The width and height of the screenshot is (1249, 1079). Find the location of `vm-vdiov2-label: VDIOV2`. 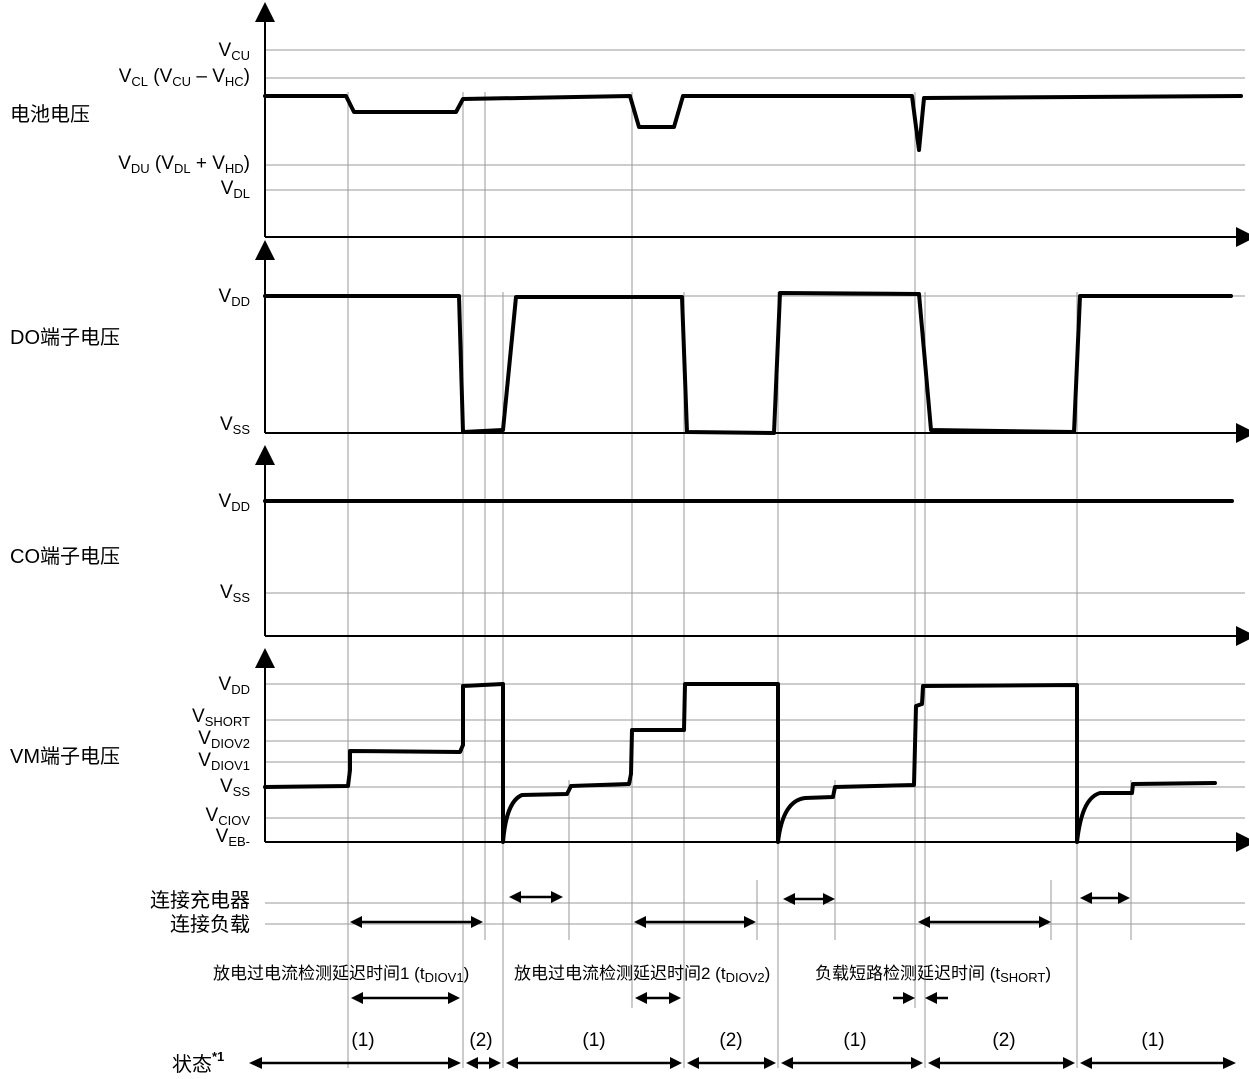

vm-vdiov2-label: VDIOV2 is located at coordinates (224, 739).